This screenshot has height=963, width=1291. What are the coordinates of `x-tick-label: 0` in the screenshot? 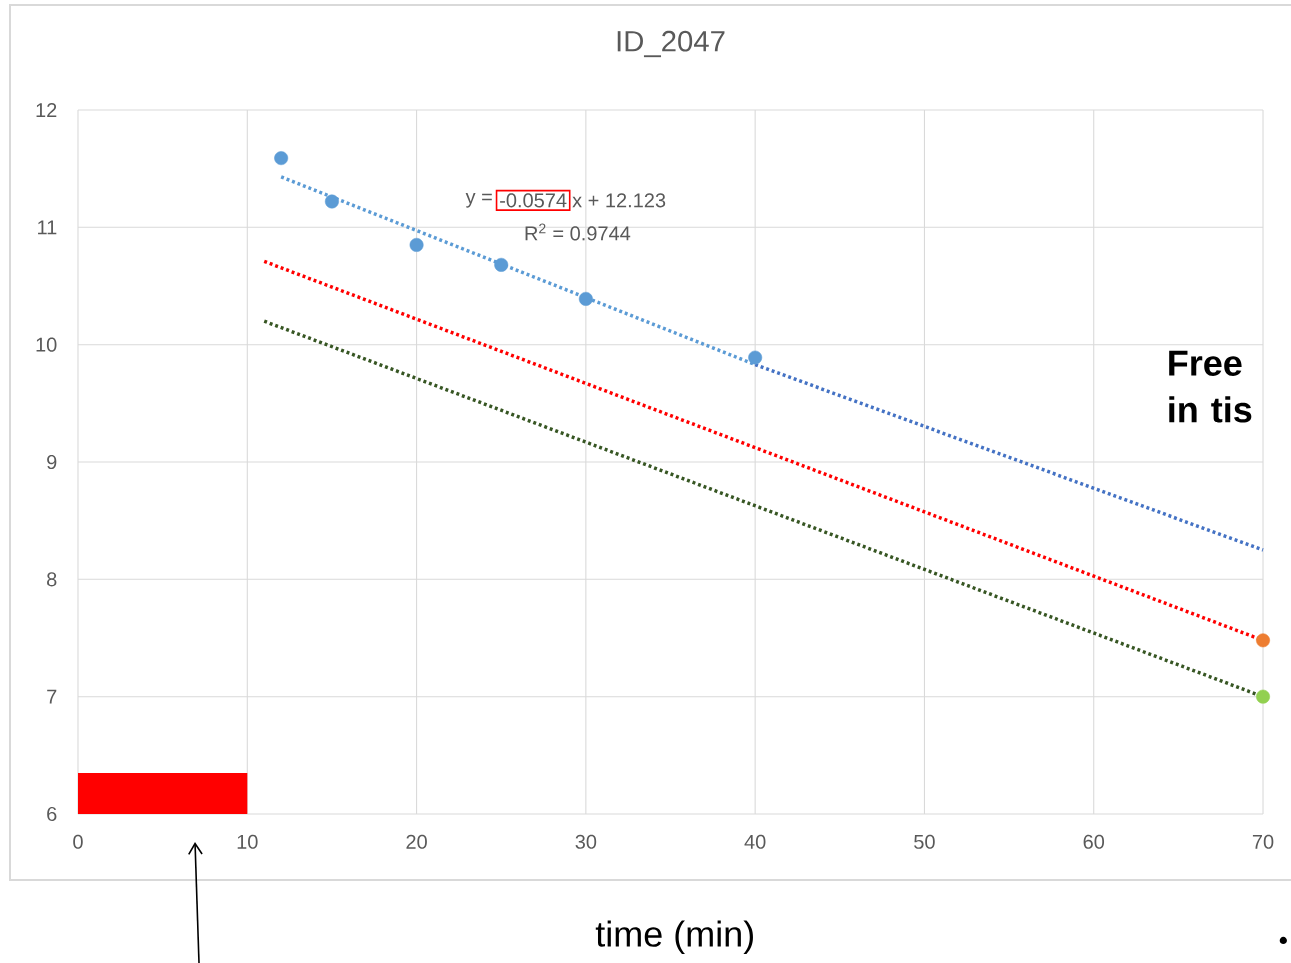 It's located at (78, 841).